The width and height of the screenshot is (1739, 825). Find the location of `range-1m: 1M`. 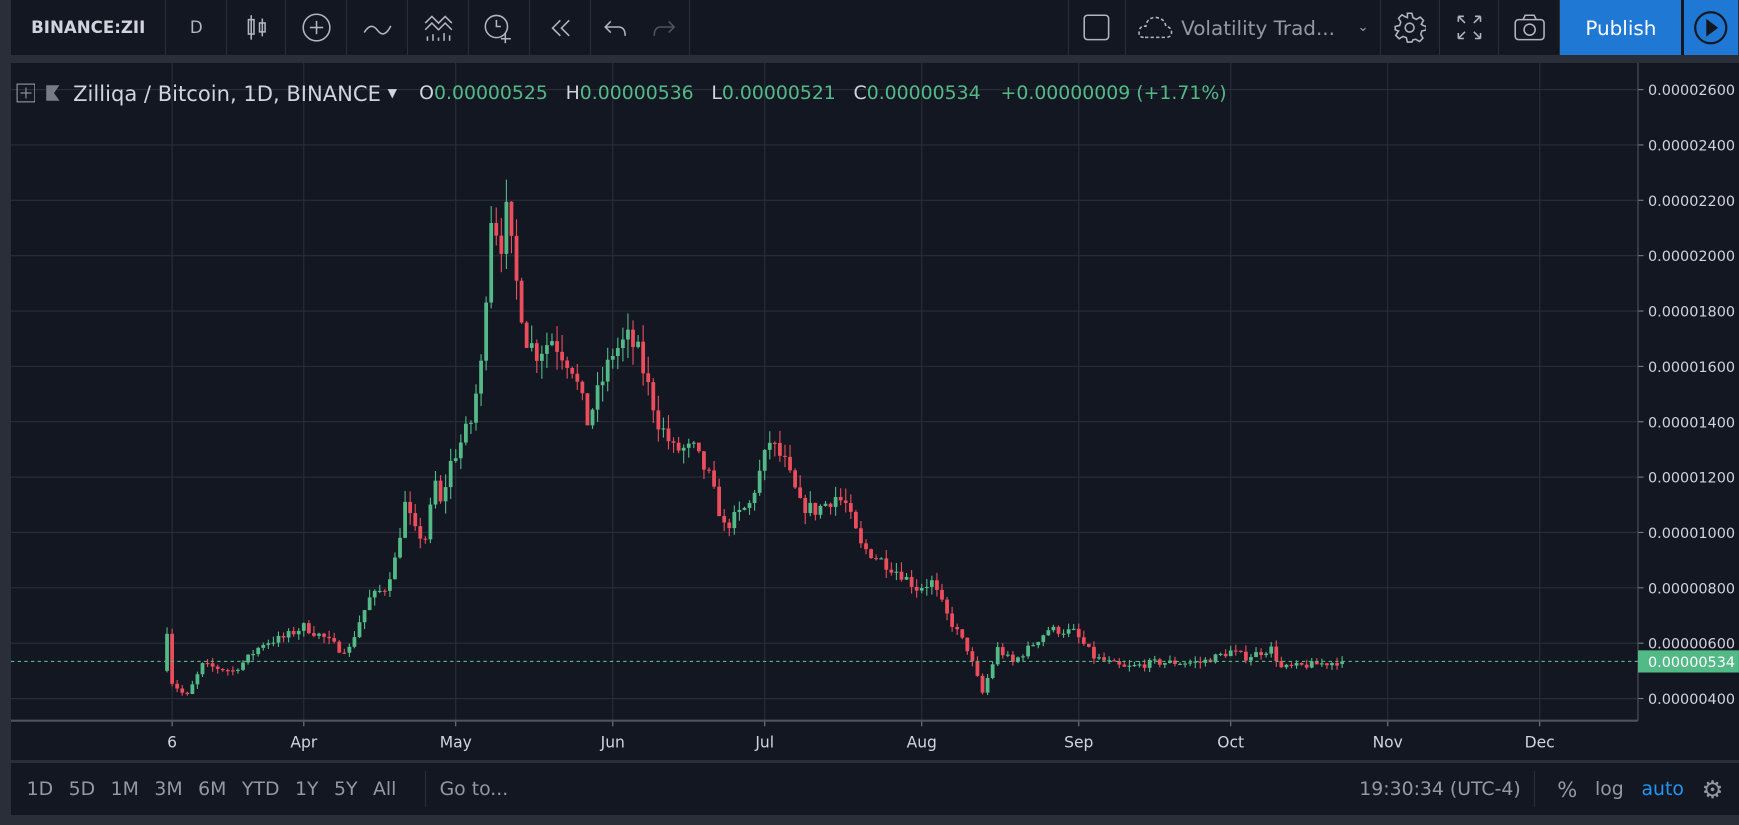

range-1m: 1M is located at coordinates (124, 789).